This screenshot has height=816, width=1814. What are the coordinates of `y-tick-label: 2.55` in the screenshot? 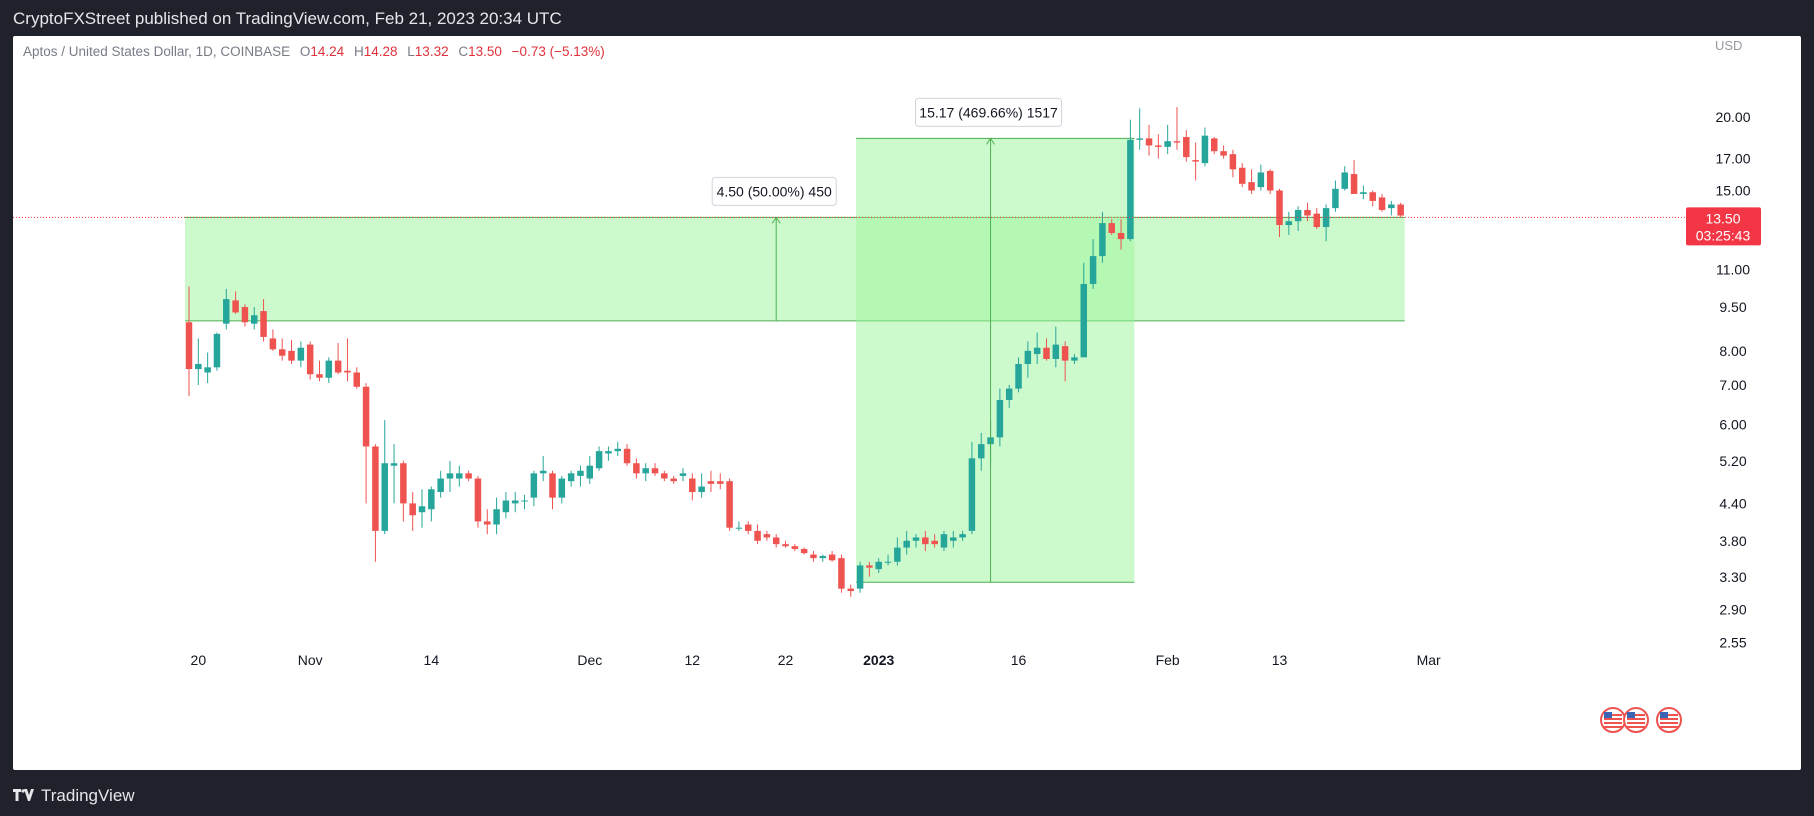 It's located at (1732, 643).